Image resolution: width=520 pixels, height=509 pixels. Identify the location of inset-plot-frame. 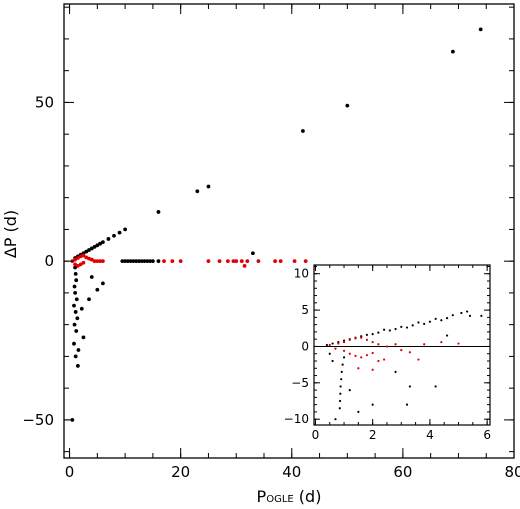
(402, 345).